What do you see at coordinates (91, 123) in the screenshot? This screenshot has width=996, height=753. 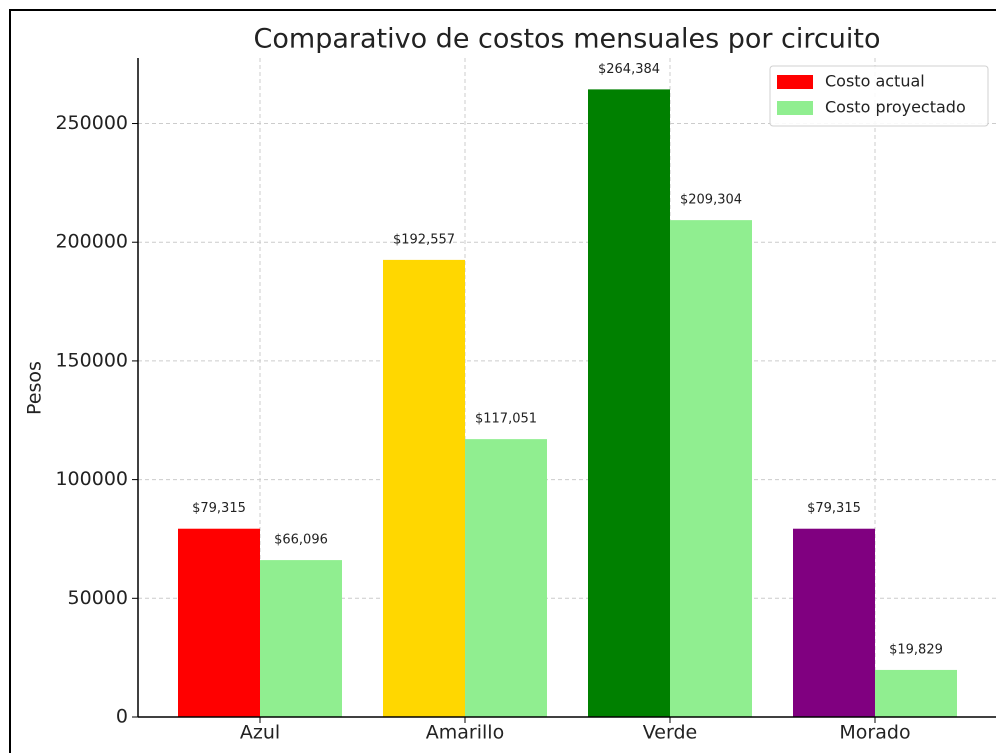 I see `y-tick-label: 250000` at bounding box center [91, 123].